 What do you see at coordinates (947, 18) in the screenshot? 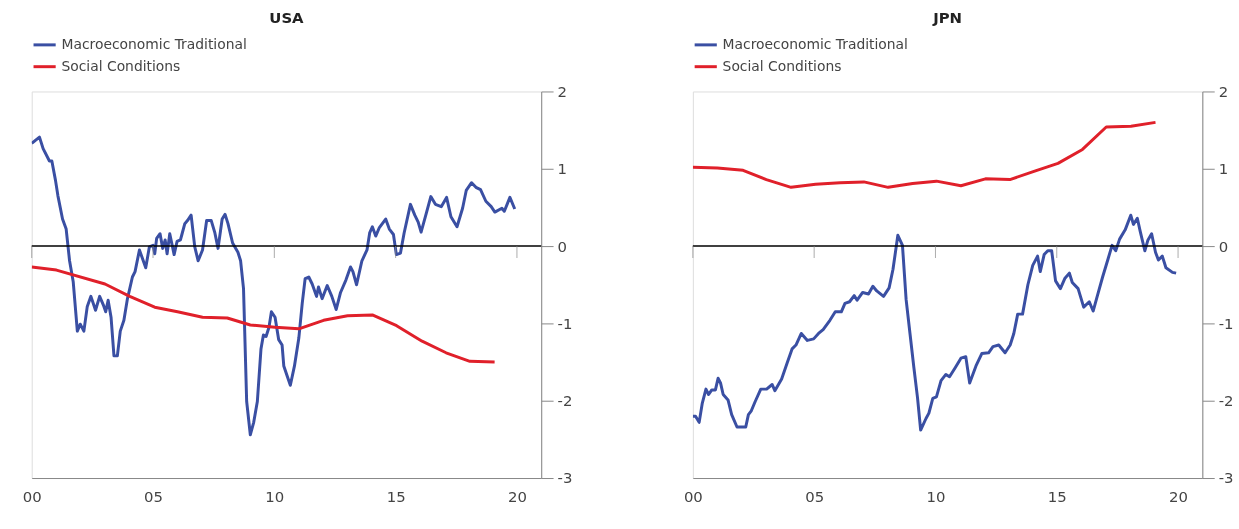
I see `chart-title: JPN` at bounding box center [947, 18].